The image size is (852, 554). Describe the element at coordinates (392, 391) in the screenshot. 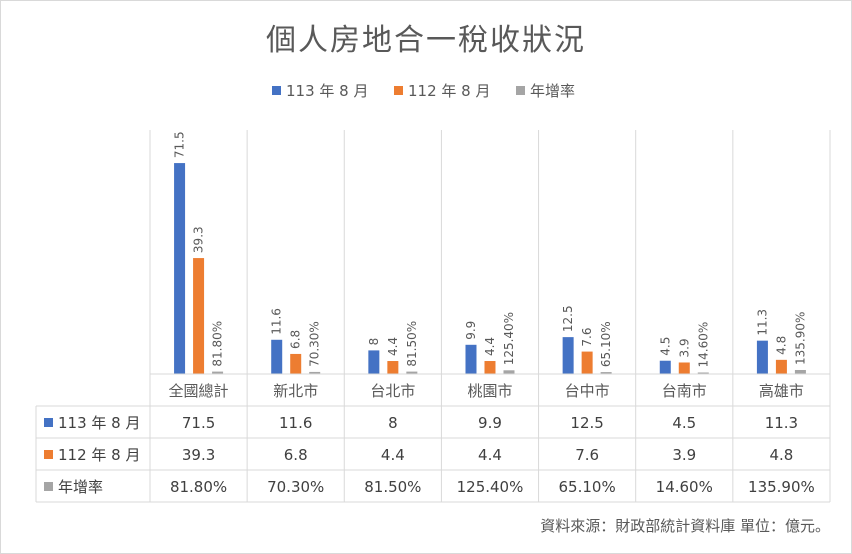

I see `category-label-2: 台北市` at that location.